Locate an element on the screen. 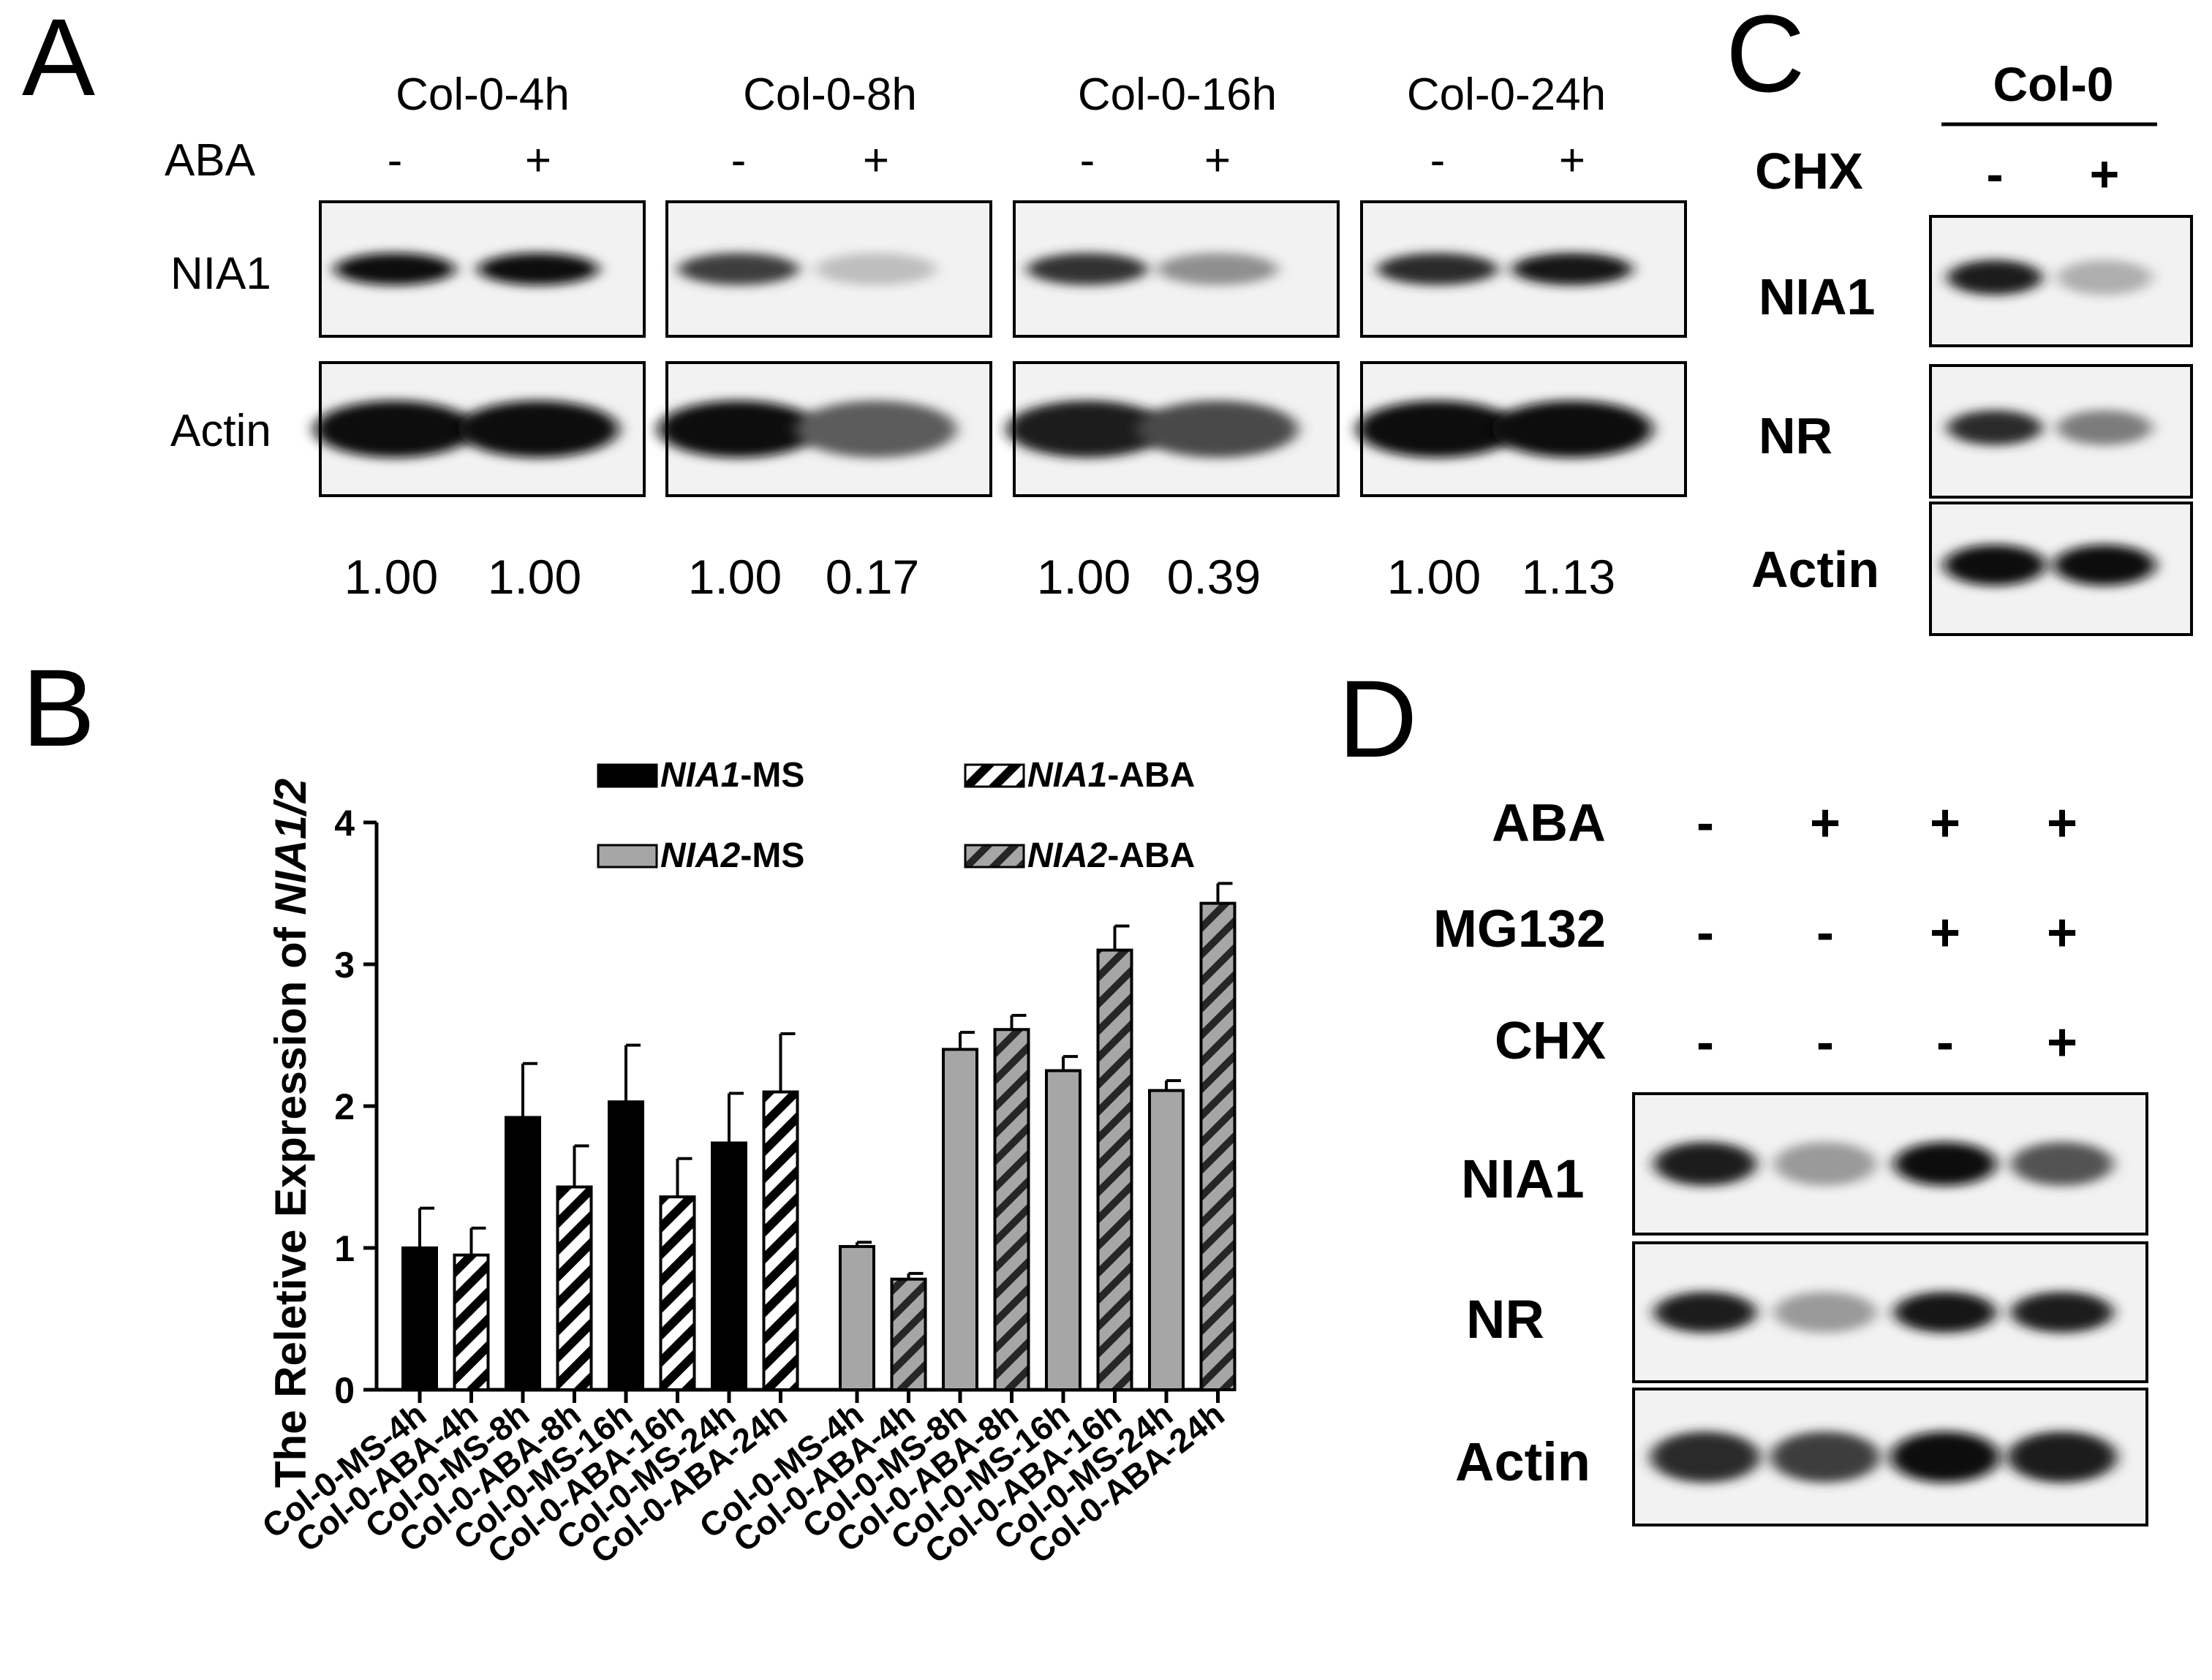  panel-c: C Col-0 CHX - + NIA1 NR Actin is located at coordinates (1959, 318).